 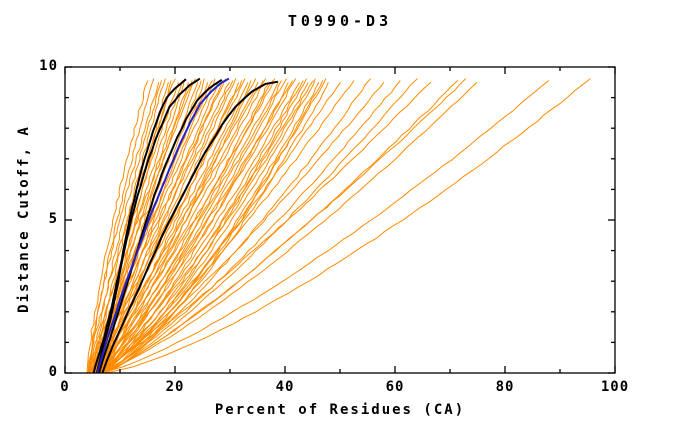 What do you see at coordinates (505, 387) in the screenshot?
I see `x-tick-label: 80` at bounding box center [505, 387].